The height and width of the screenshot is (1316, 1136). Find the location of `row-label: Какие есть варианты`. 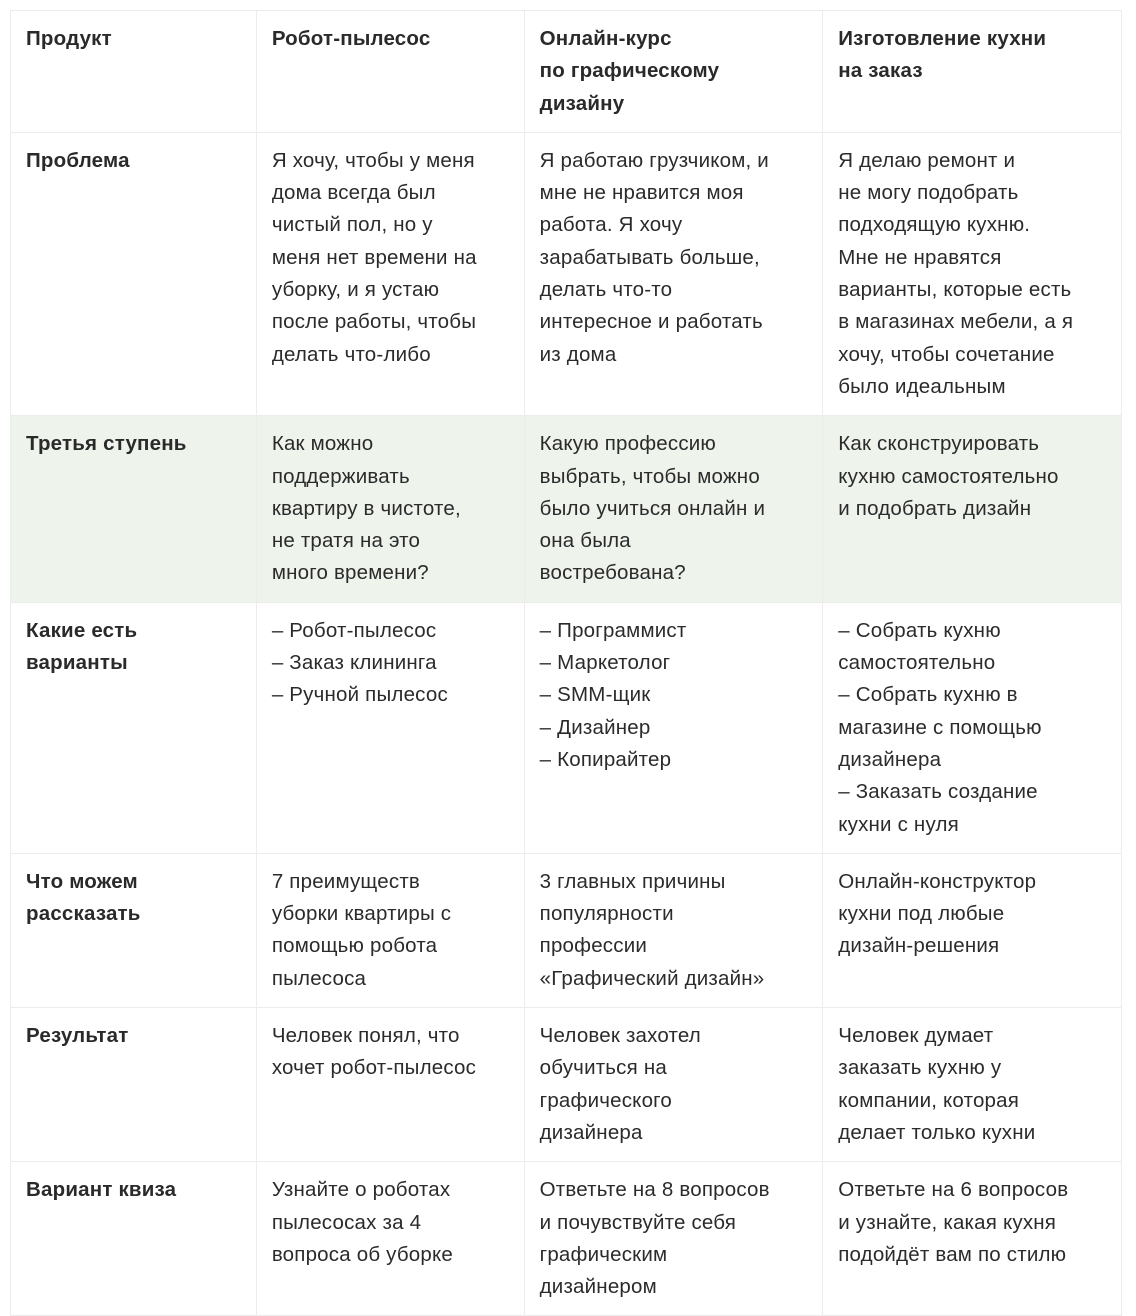

row-label: Какие есть варианты is located at coordinates (133, 727).